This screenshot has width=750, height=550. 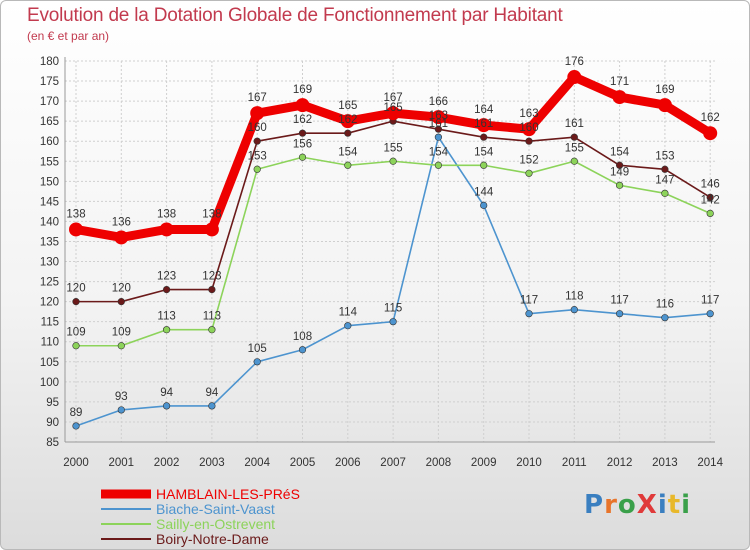 I want to click on data-label: 176, so click(x=574, y=62).